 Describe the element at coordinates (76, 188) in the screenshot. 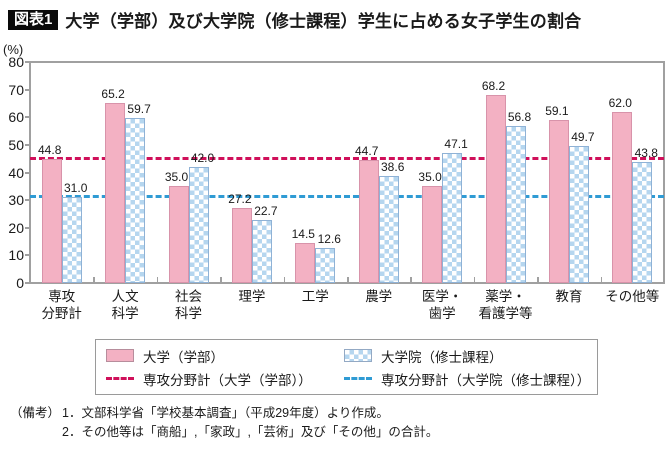

I see `value-label: 31.0` at that location.